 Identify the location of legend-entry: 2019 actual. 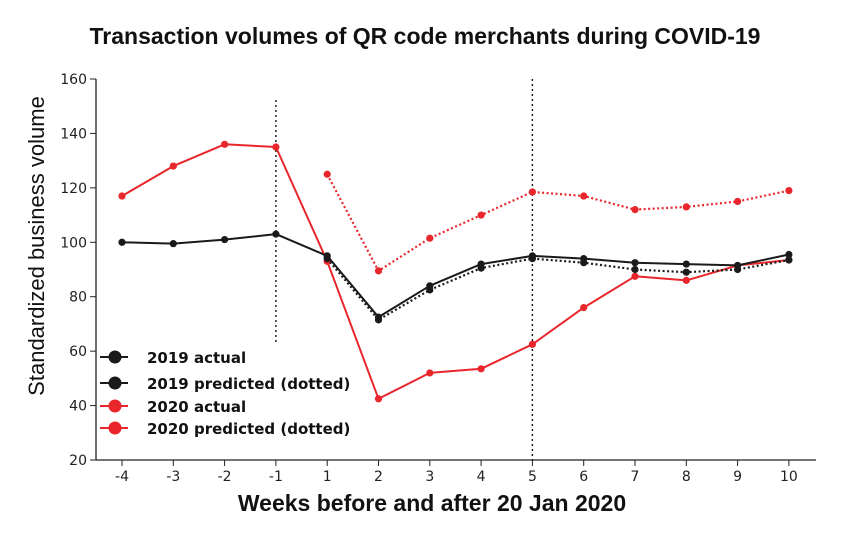
(173, 358).